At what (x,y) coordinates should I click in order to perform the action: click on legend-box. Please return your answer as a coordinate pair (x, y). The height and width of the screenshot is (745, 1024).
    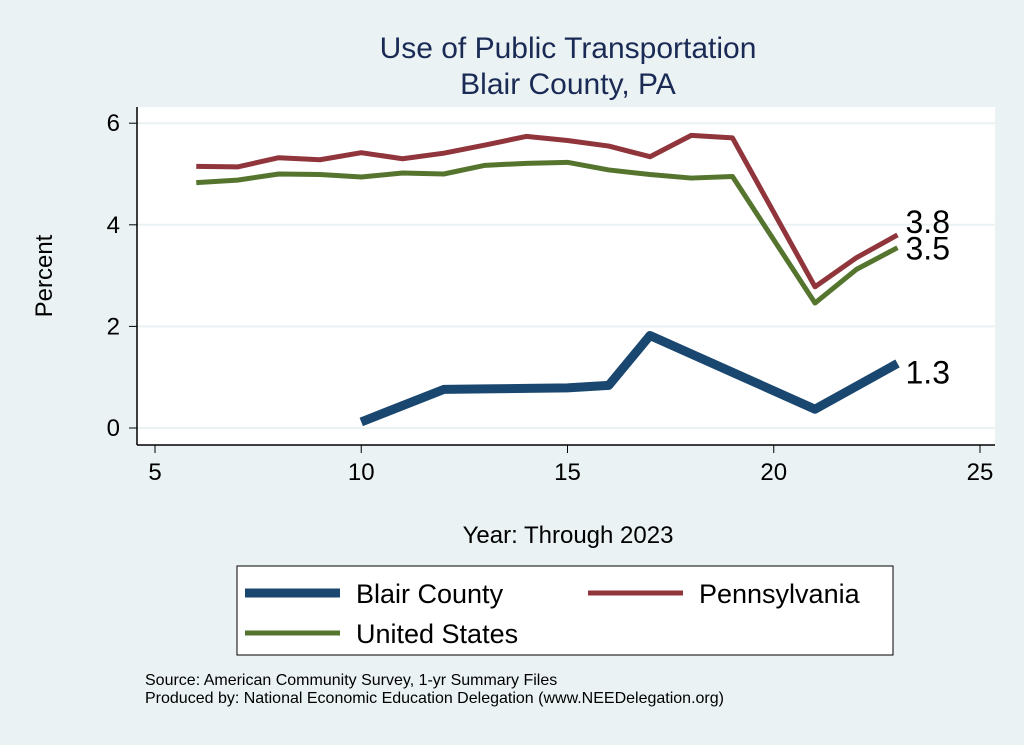
    Looking at the image, I should click on (565, 610).